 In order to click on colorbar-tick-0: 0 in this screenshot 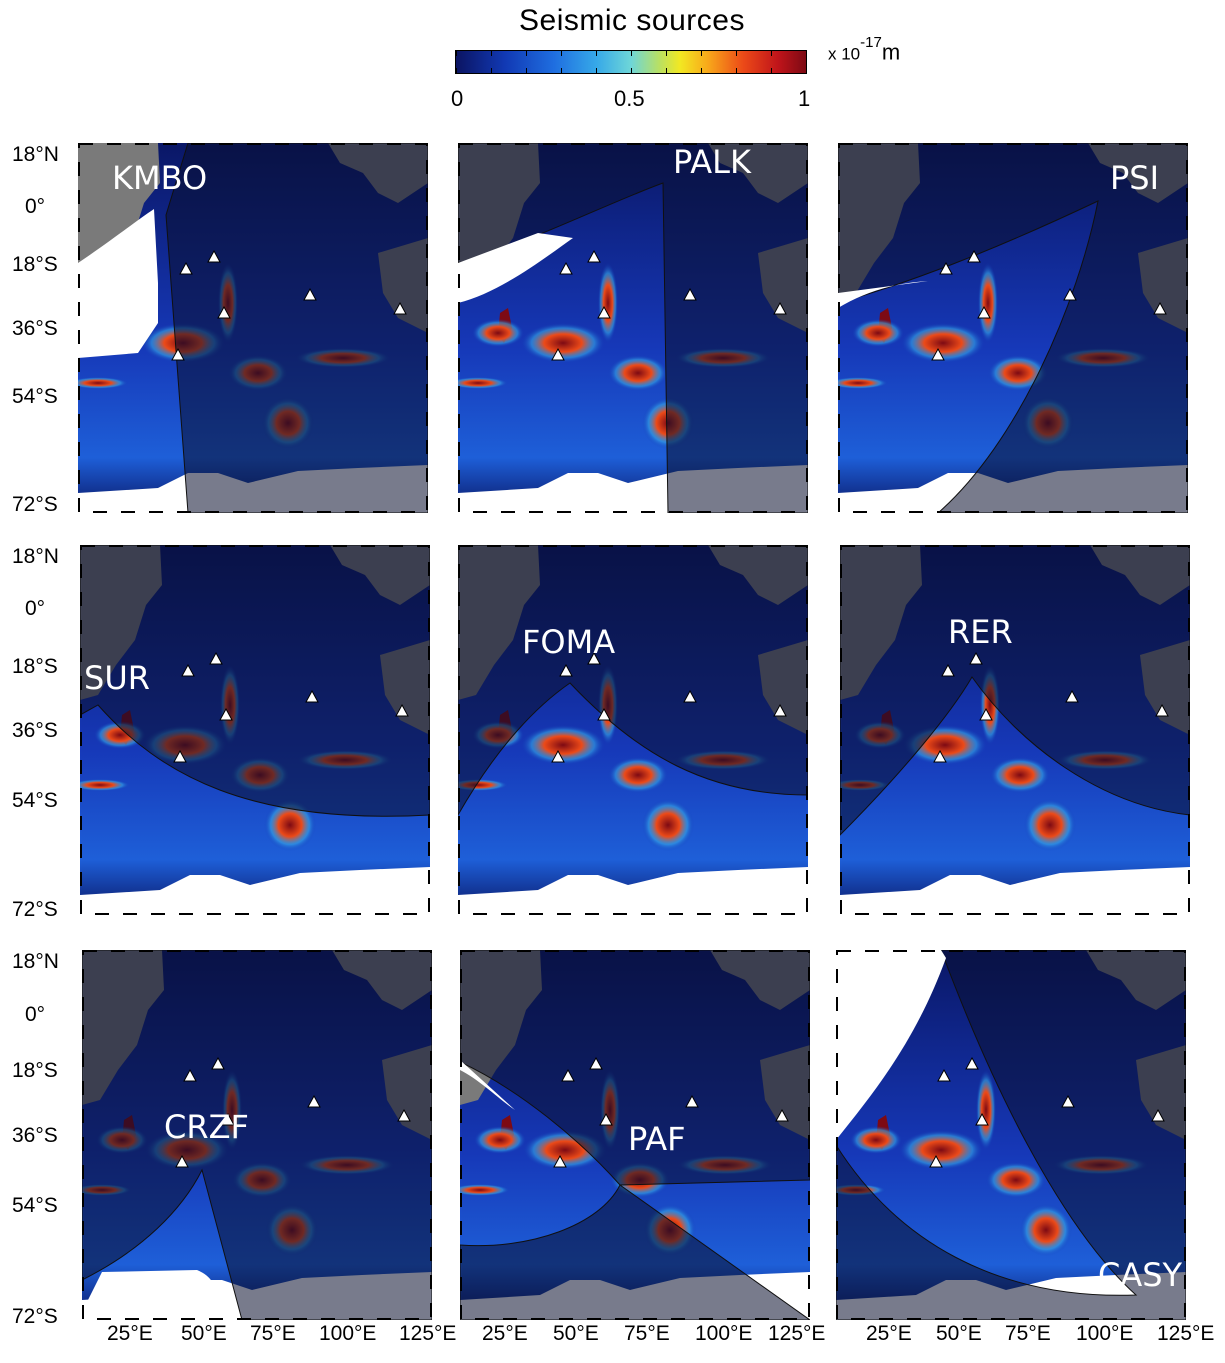, I will do `click(457, 98)`.